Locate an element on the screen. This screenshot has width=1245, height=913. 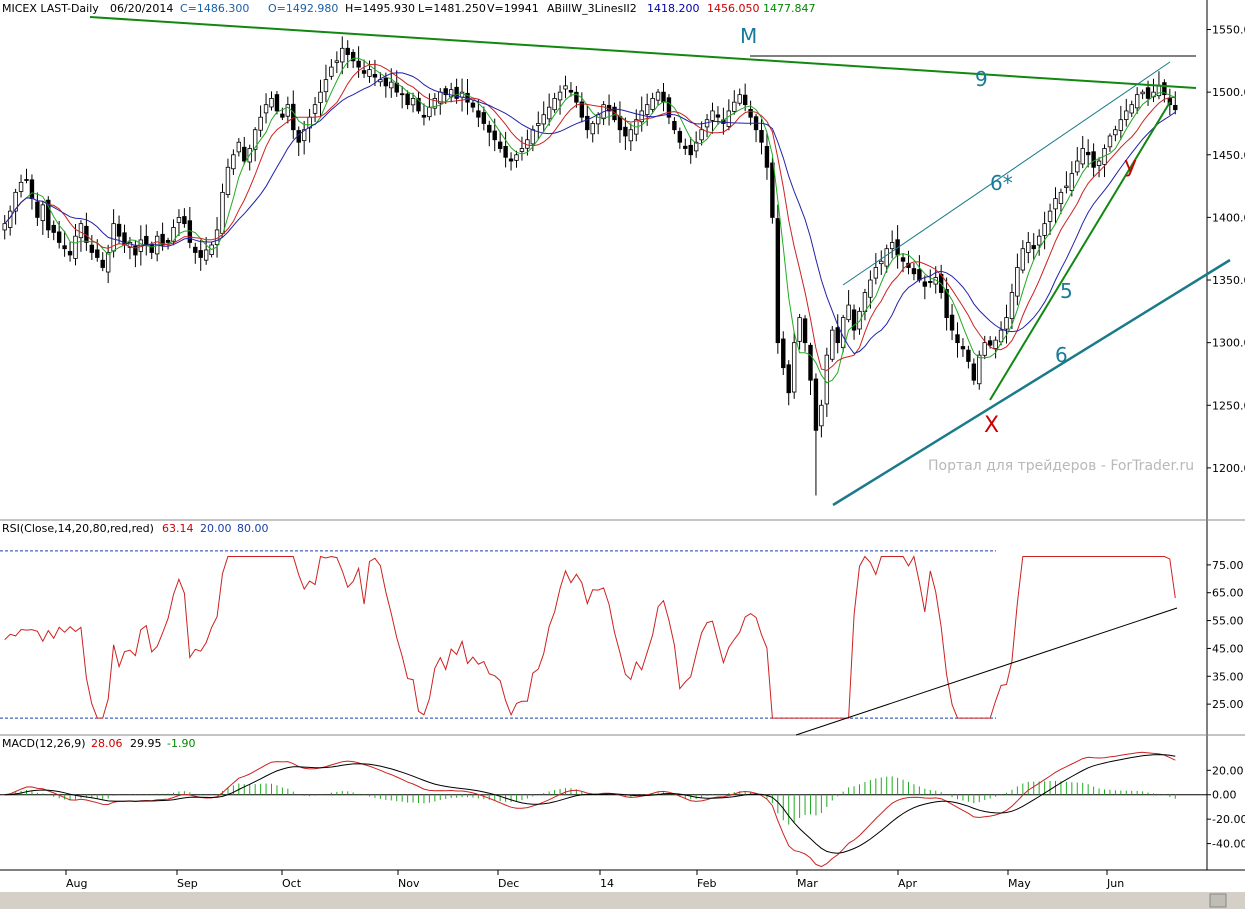
wave-label-m: M is located at coordinates (748, 36).